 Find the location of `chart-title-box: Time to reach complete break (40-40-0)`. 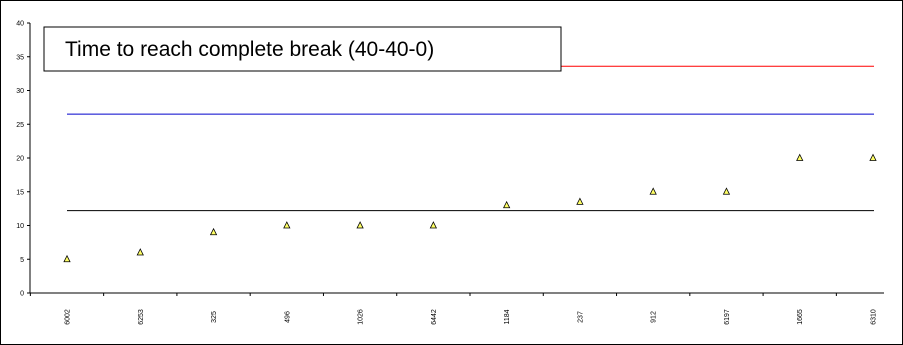

chart-title-box: Time to reach complete break (40-40-0) is located at coordinates (302, 49).